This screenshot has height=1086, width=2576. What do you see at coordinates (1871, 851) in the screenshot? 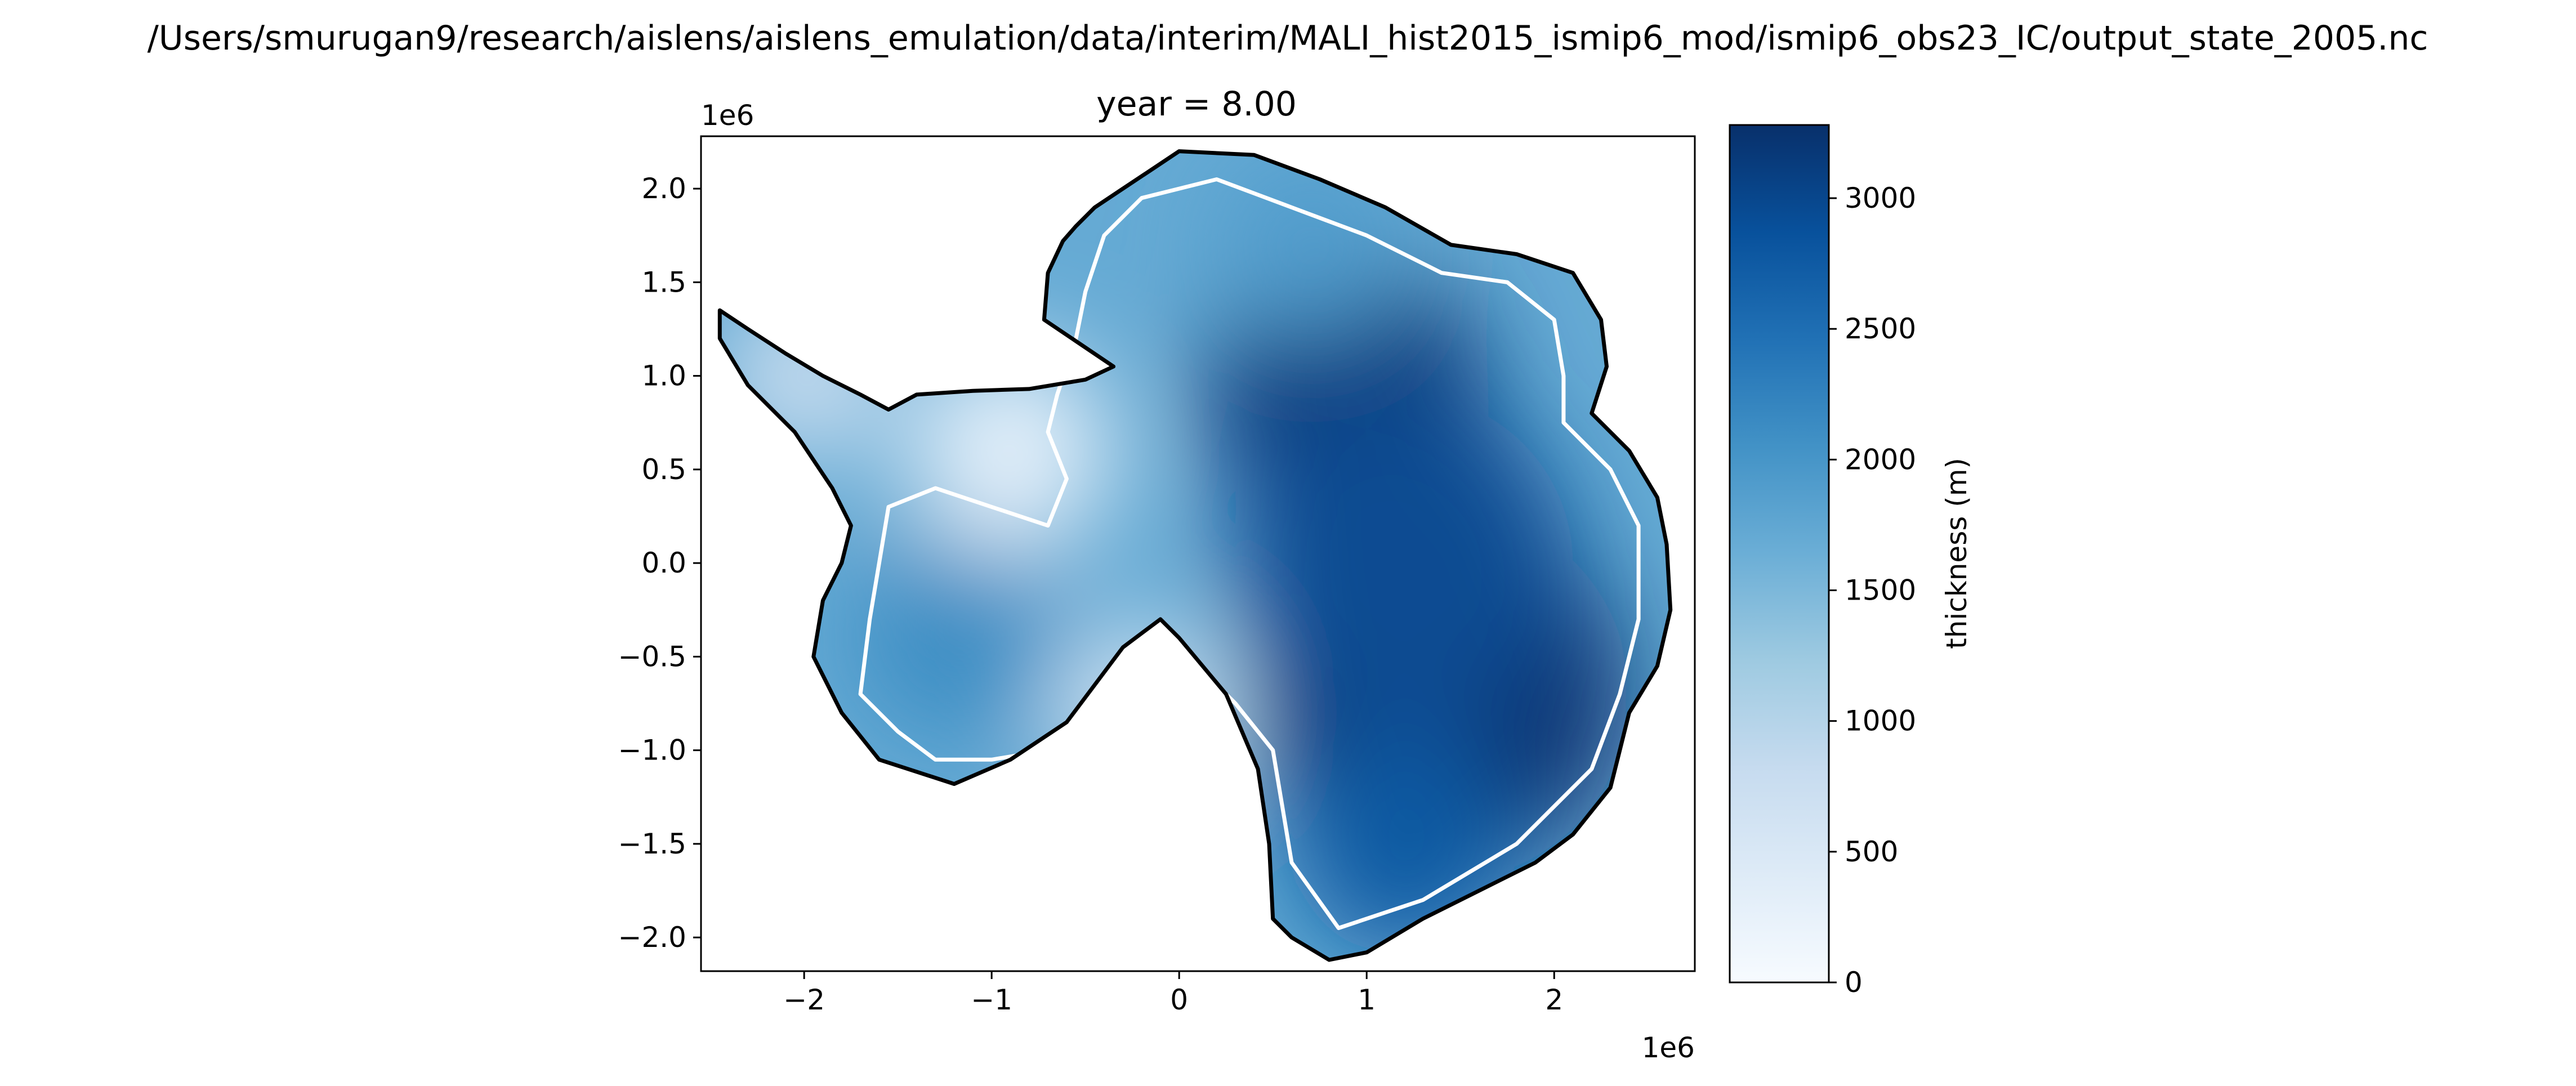
I see `colorbar-tick-label: 500` at bounding box center [1871, 851].